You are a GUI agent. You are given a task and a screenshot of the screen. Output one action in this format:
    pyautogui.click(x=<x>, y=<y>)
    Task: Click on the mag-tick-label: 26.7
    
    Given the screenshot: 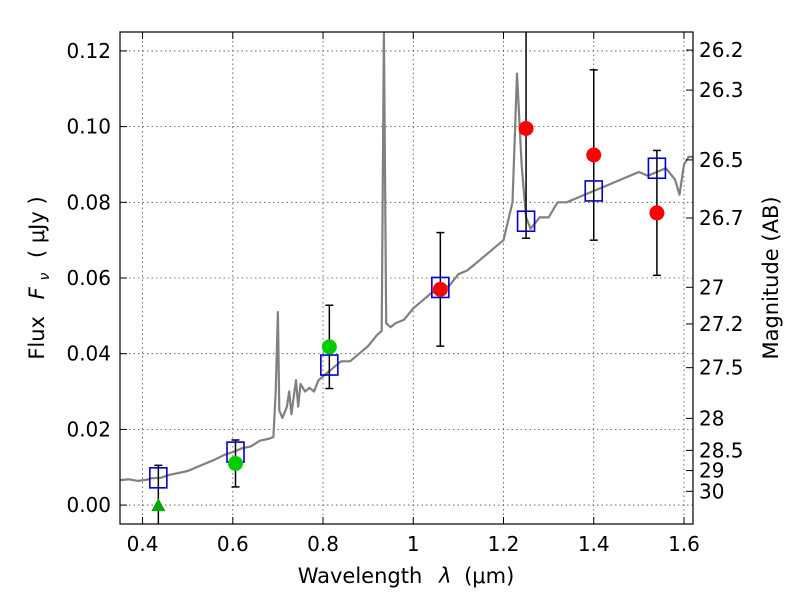 What is the action you would take?
    pyautogui.click(x=721, y=218)
    